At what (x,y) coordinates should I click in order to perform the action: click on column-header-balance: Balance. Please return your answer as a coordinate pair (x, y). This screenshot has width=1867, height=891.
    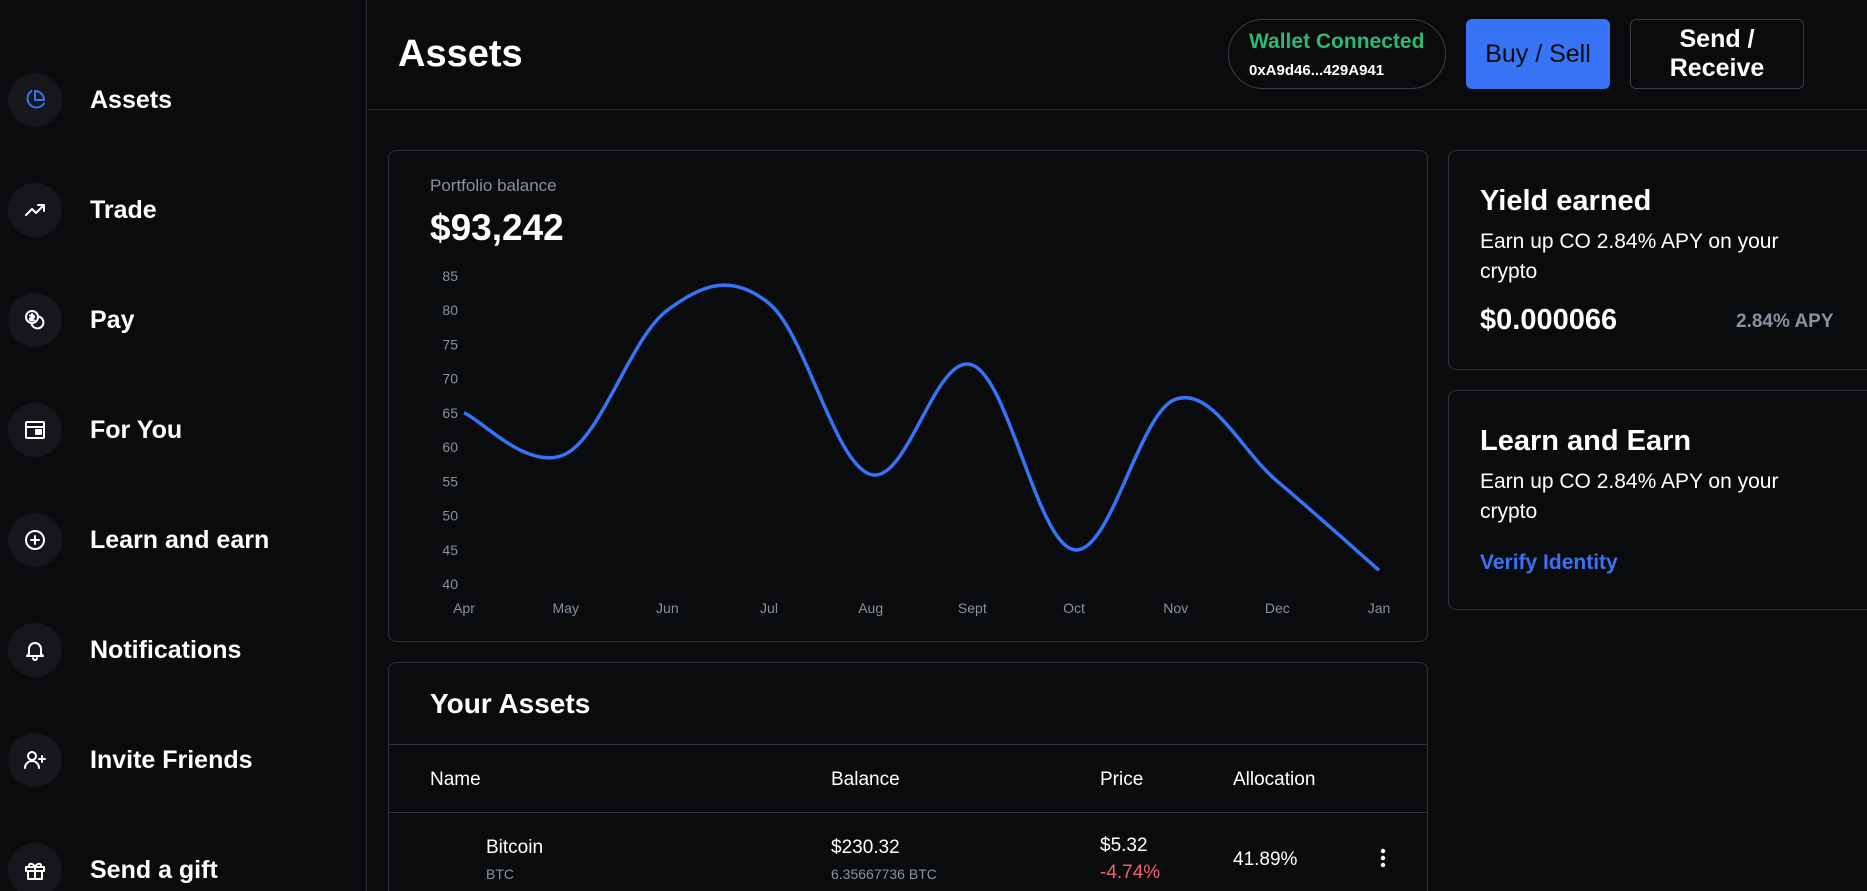
    Looking at the image, I should click on (865, 779).